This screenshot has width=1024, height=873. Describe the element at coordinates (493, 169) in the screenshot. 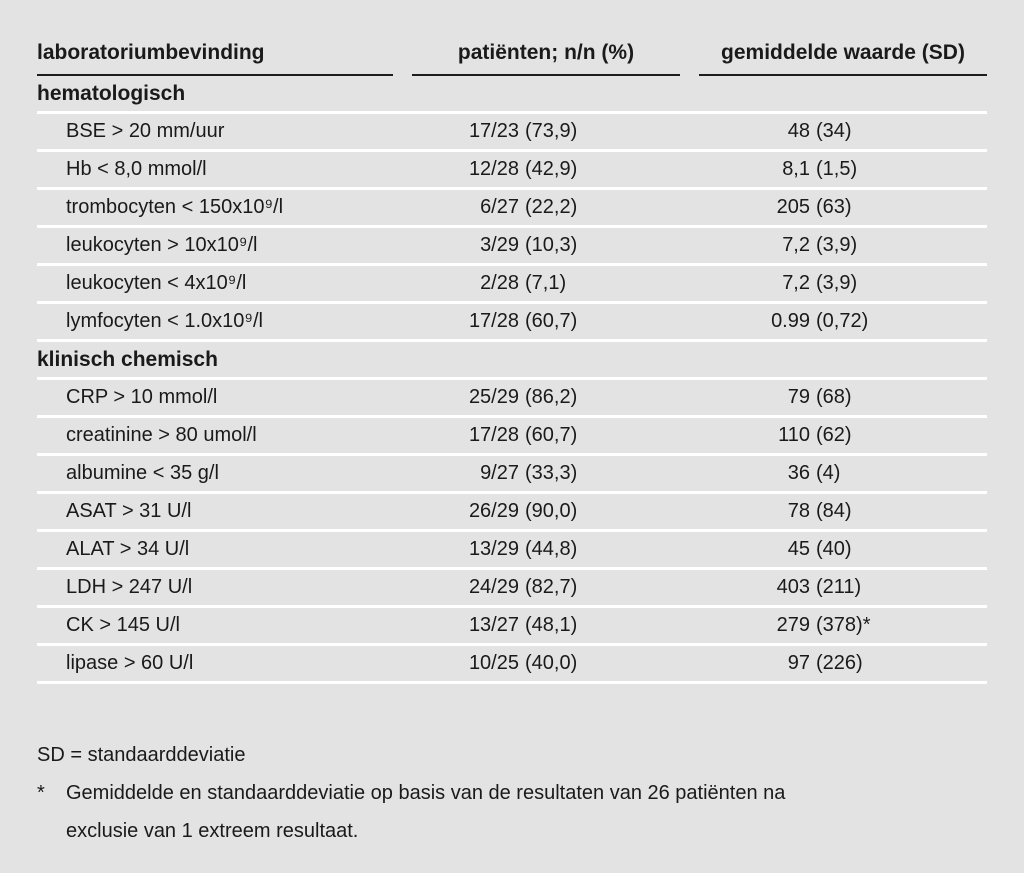

I see `patients-fraction: 12/28` at that location.